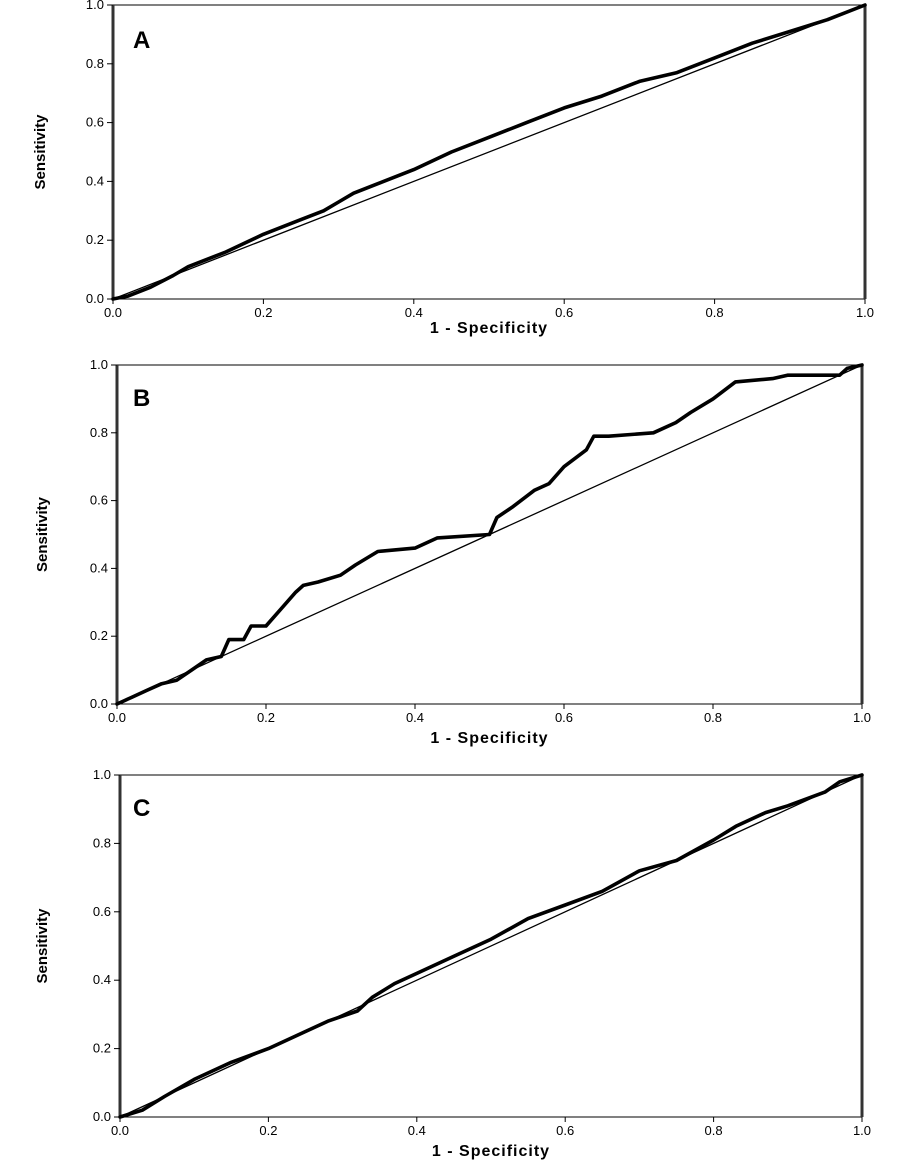 This screenshot has width=902, height=1162. Describe the element at coordinates (141, 398) in the screenshot. I see `panel-letter: B` at that location.